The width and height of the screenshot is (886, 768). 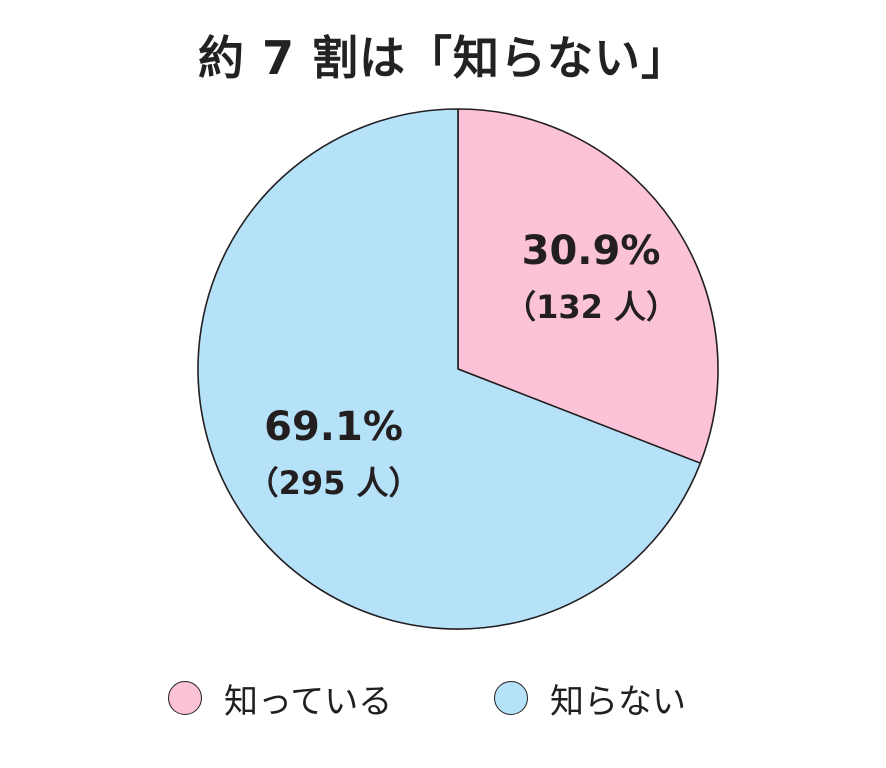 I want to click on legend-label-knows: 知っている, so click(x=308, y=701).